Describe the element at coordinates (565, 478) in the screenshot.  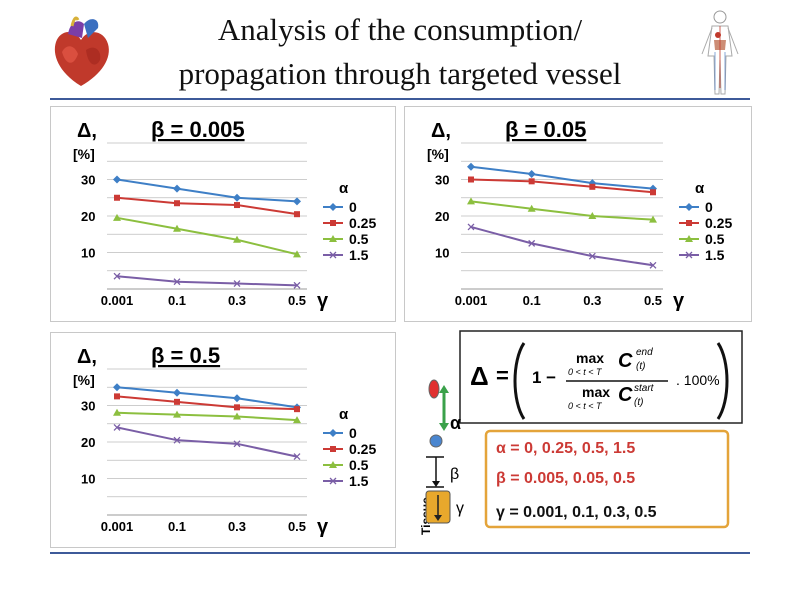
I see `param-beta: β = 0.005, 0.05, 0.5` at that location.